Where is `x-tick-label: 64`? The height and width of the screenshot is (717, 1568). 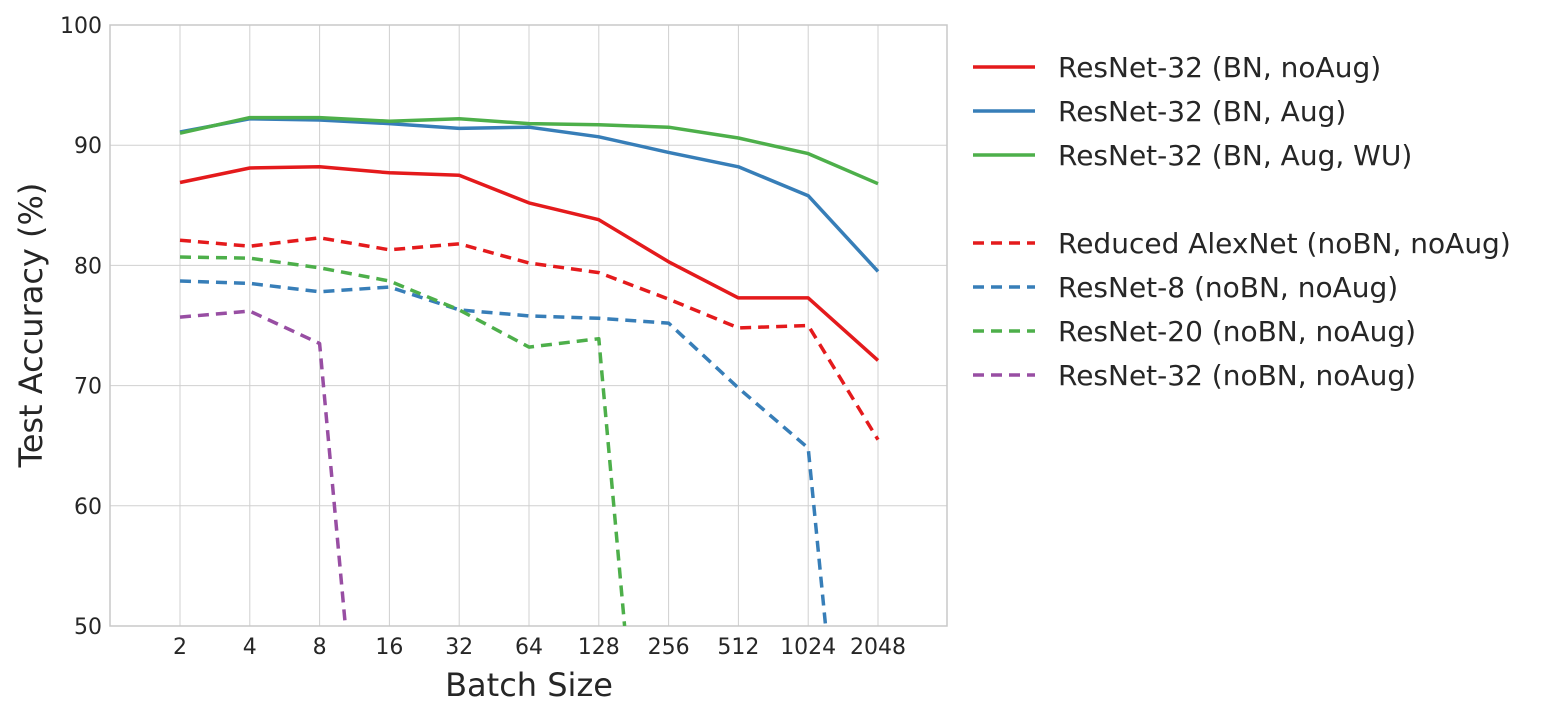
x-tick-label: 64 is located at coordinates (529, 647).